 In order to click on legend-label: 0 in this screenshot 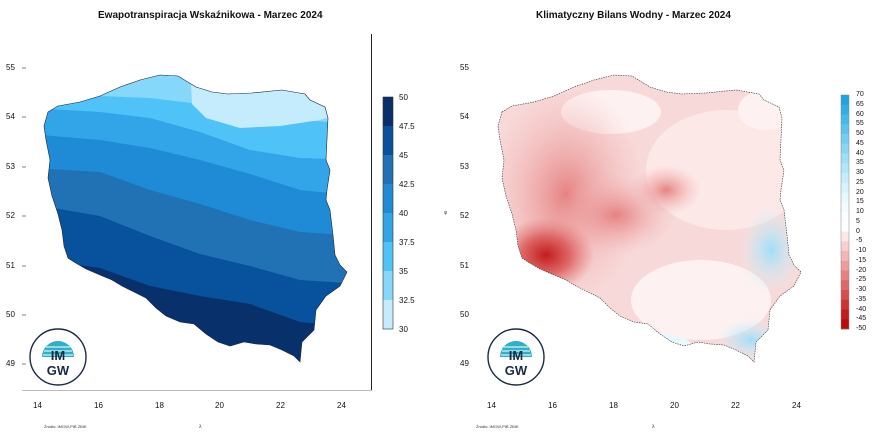, I will do `click(858, 231)`.